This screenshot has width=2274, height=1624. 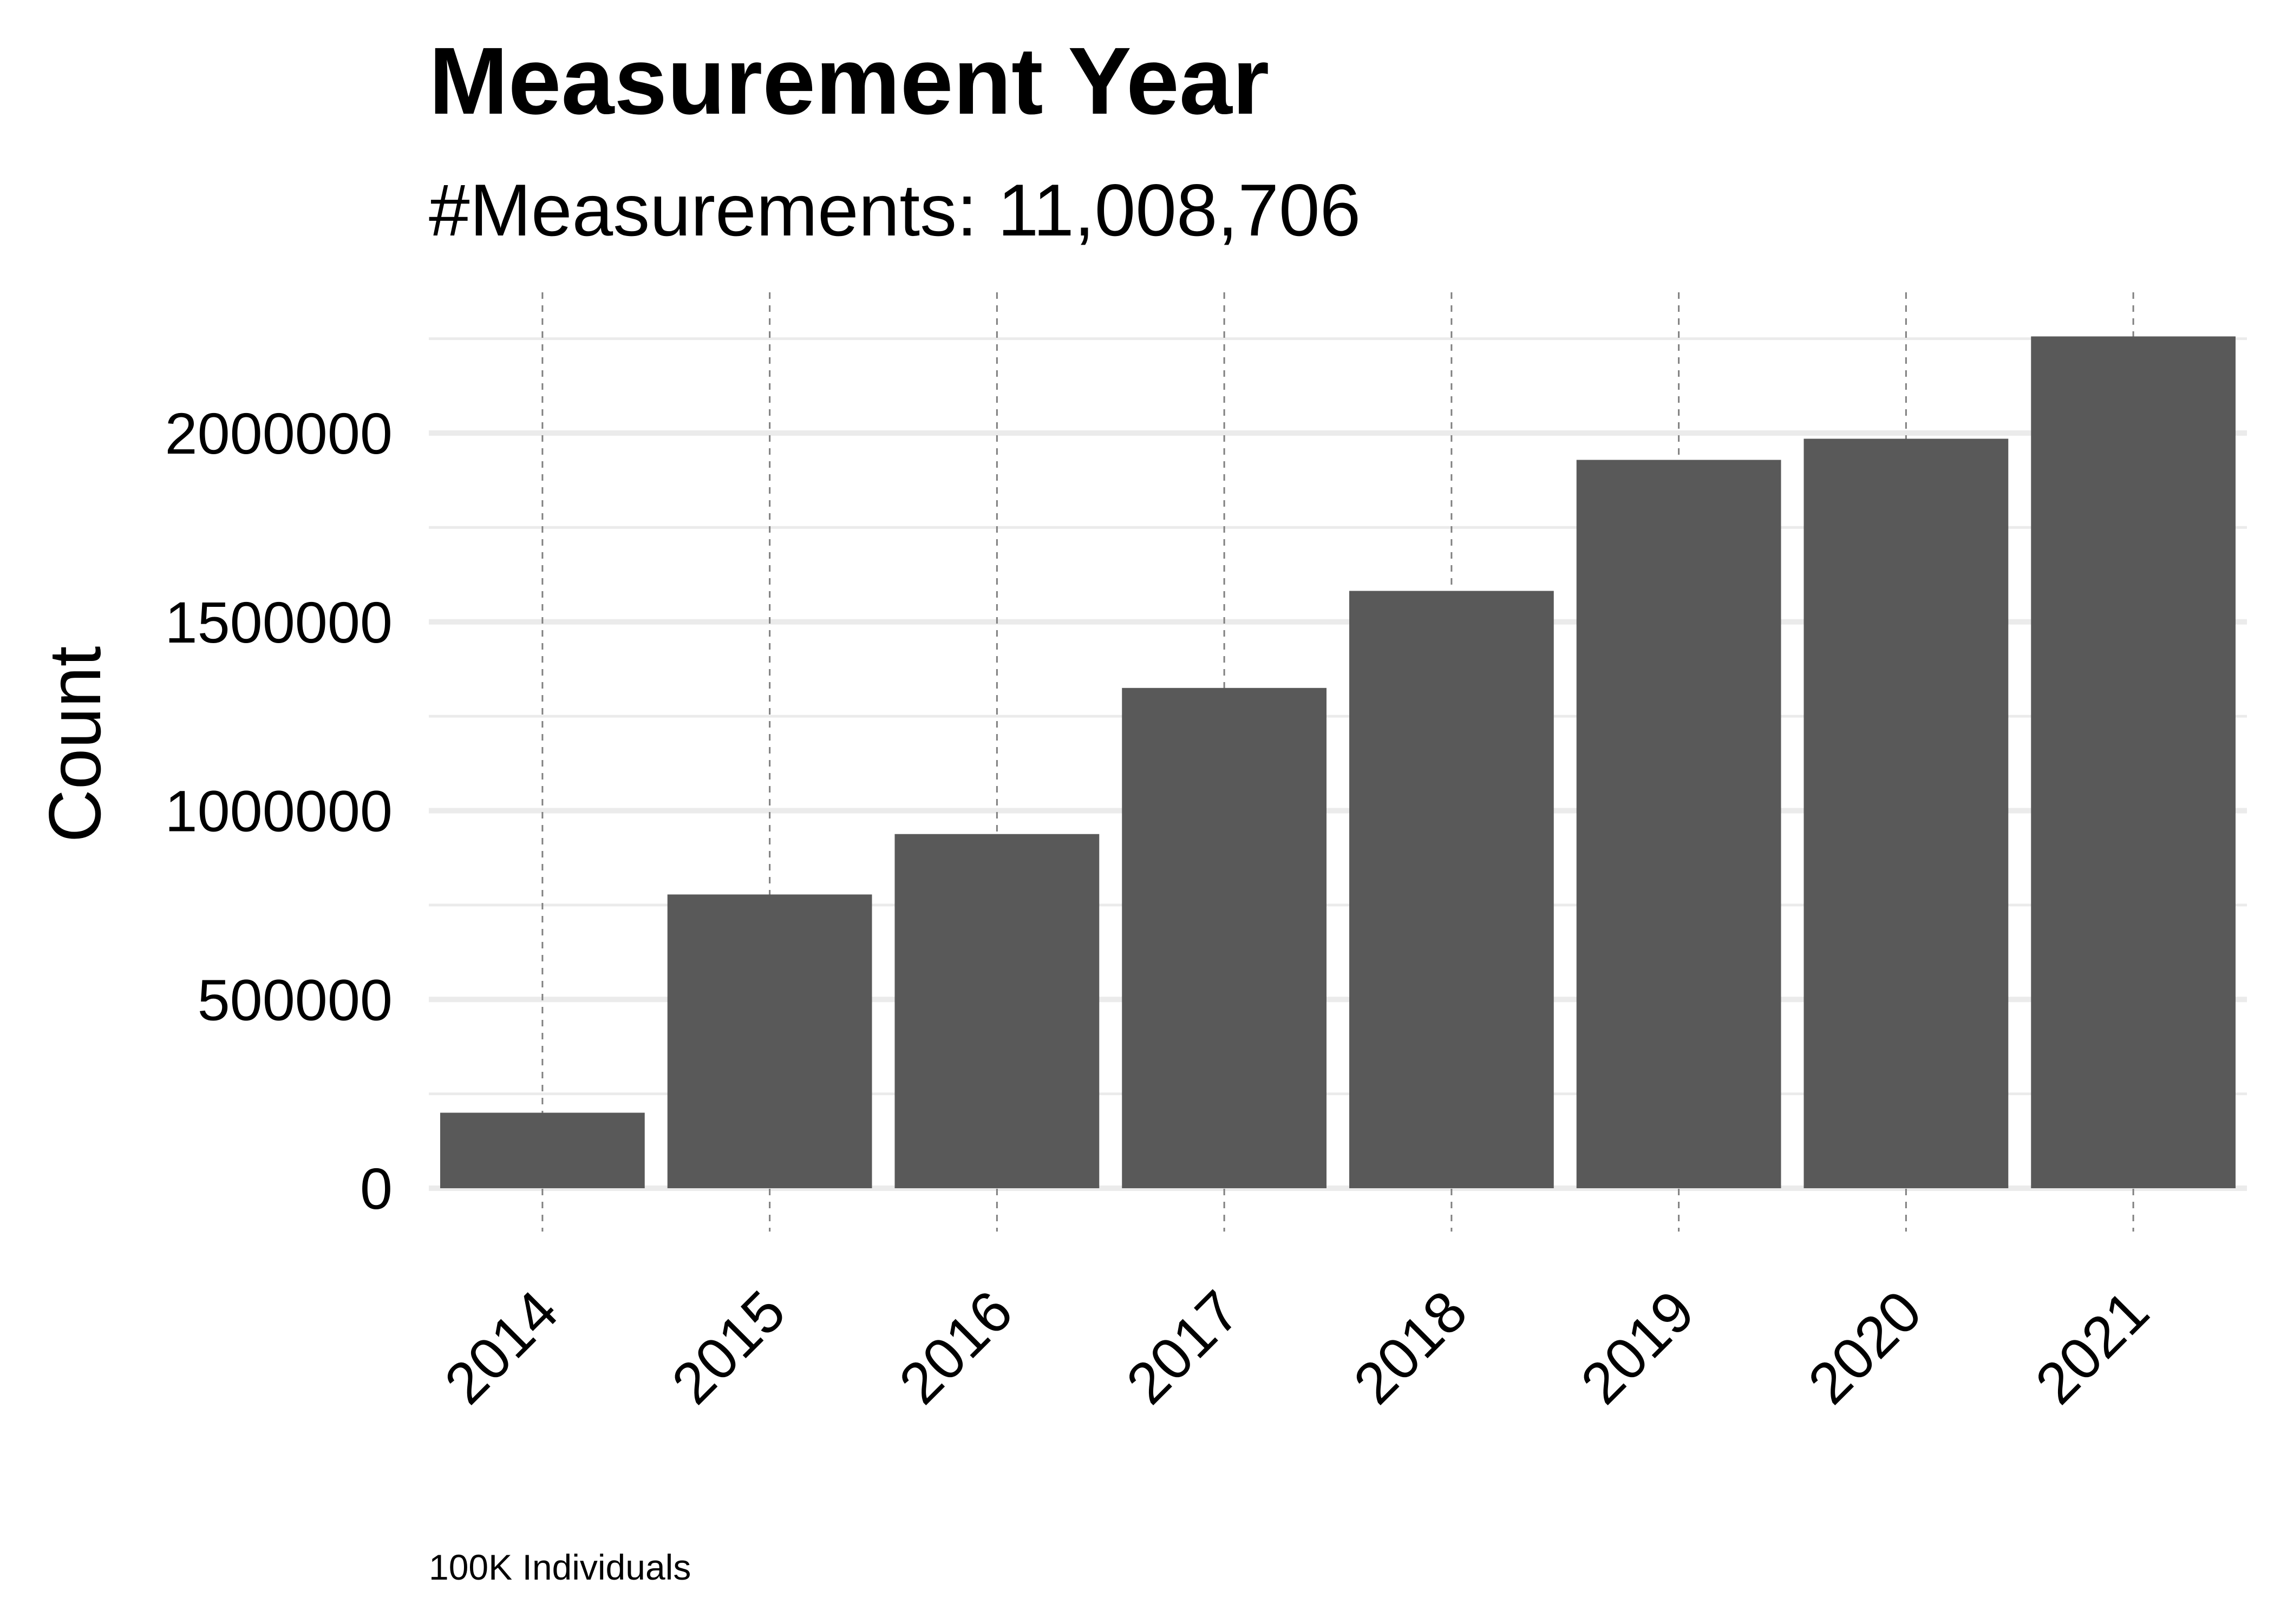 What do you see at coordinates (997, 1011) in the screenshot?
I see `bar-2016` at bounding box center [997, 1011].